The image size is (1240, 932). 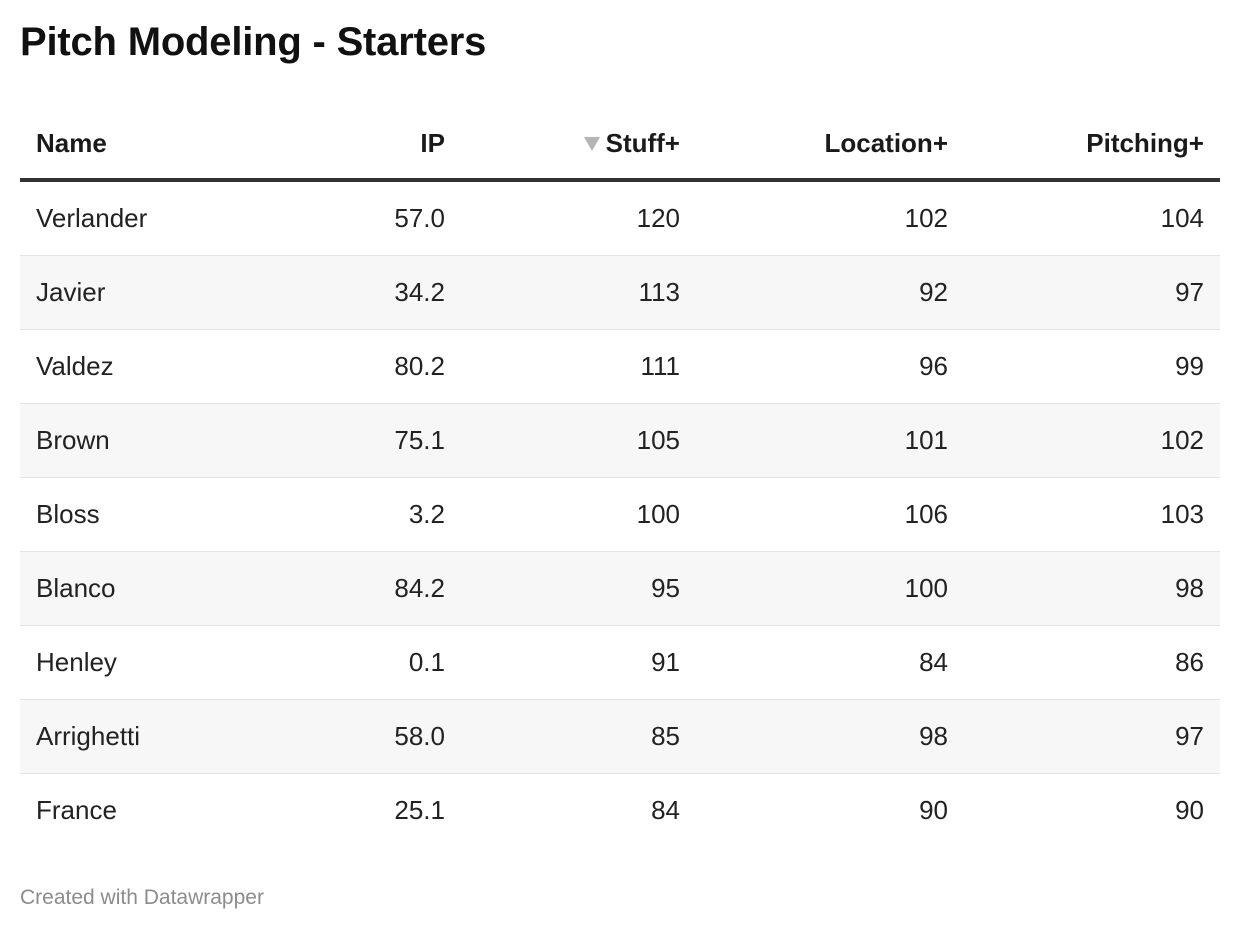 What do you see at coordinates (578, 292) in the screenshot?
I see `cell-stuff: 113` at bounding box center [578, 292].